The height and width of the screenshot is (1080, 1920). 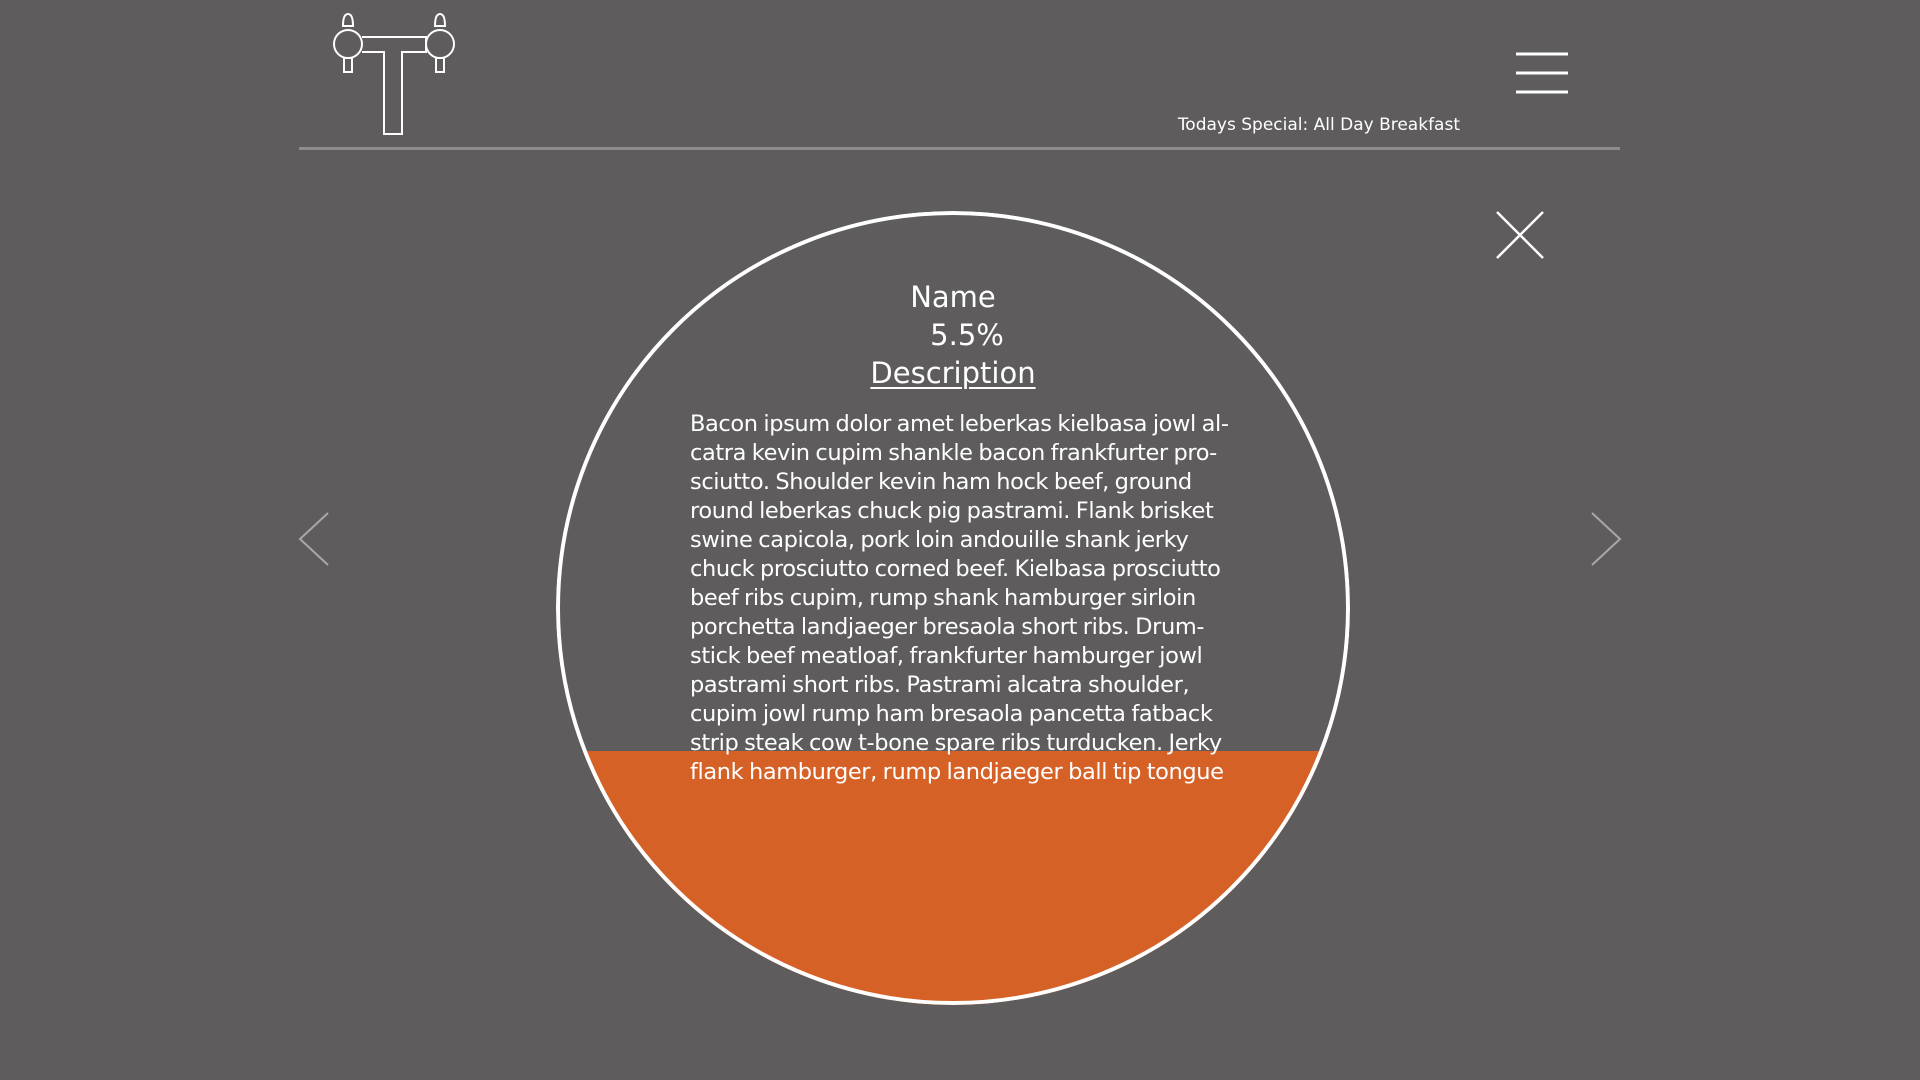 I want to click on header-divider, so click(x=959, y=148).